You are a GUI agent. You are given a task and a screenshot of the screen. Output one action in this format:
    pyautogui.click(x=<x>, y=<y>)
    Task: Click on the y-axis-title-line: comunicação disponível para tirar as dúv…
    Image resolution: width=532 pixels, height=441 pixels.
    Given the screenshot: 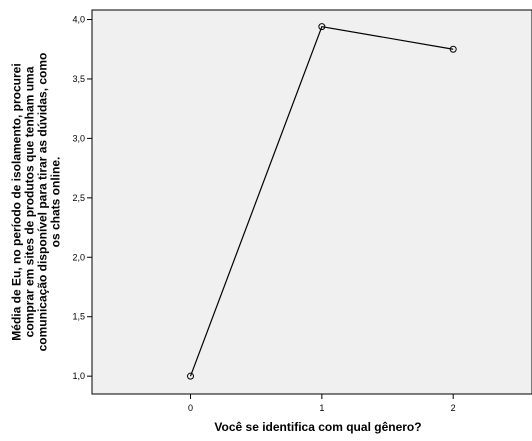 What is the action you would take?
    pyautogui.click(x=43, y=202)
    